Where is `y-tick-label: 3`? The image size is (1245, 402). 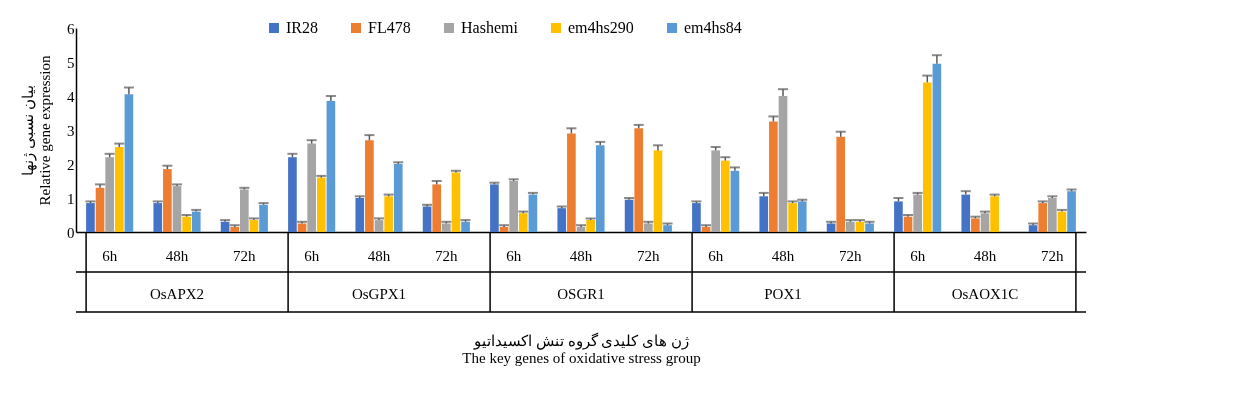
y-tick-label: 3 is located at coordinates (71, 130).